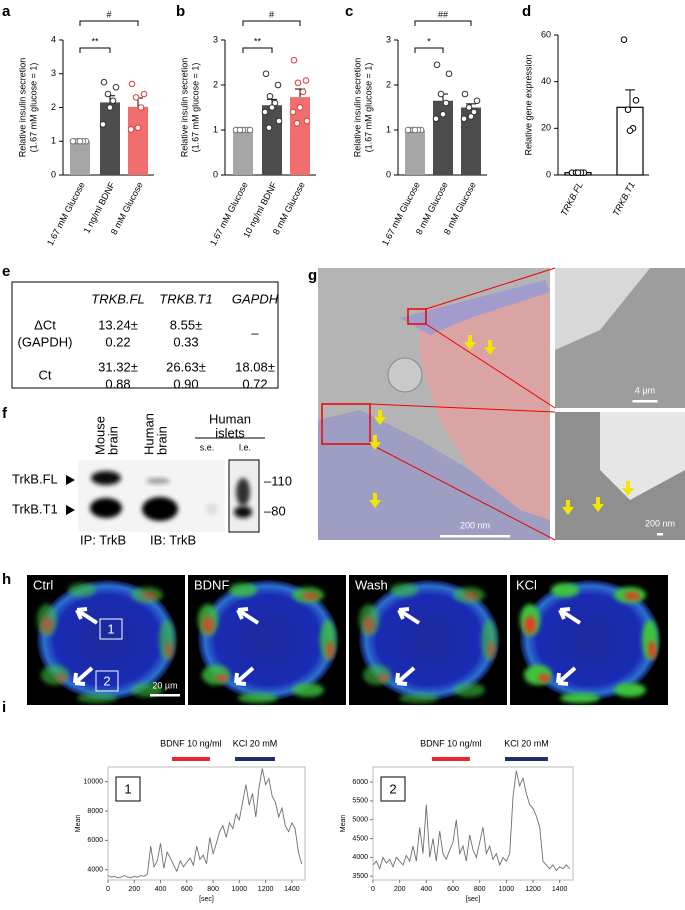 The image size is (685, 910). What do you see at coordinates (195, 108) in the screenshot?
I see `y-axis-label: (1.67 mM glucose = 1)` at bounding box center [195, 108].